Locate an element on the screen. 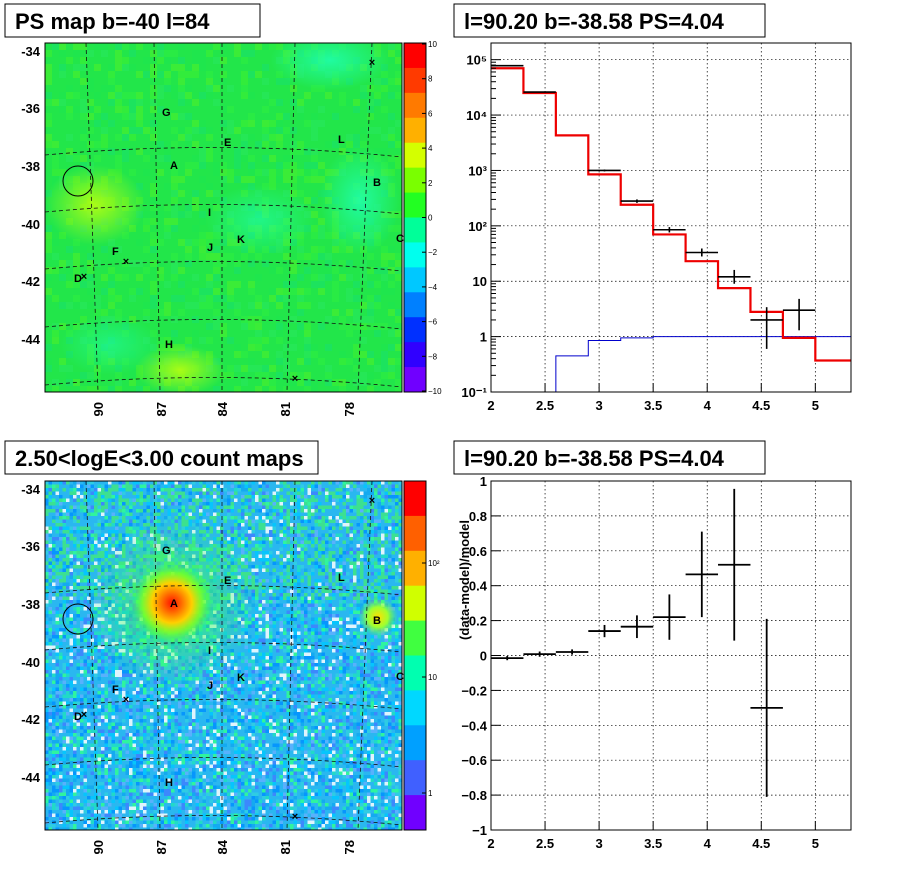 This screenshot has height=875, width=898. colorbar-segment is located at coordinates (415, 330).